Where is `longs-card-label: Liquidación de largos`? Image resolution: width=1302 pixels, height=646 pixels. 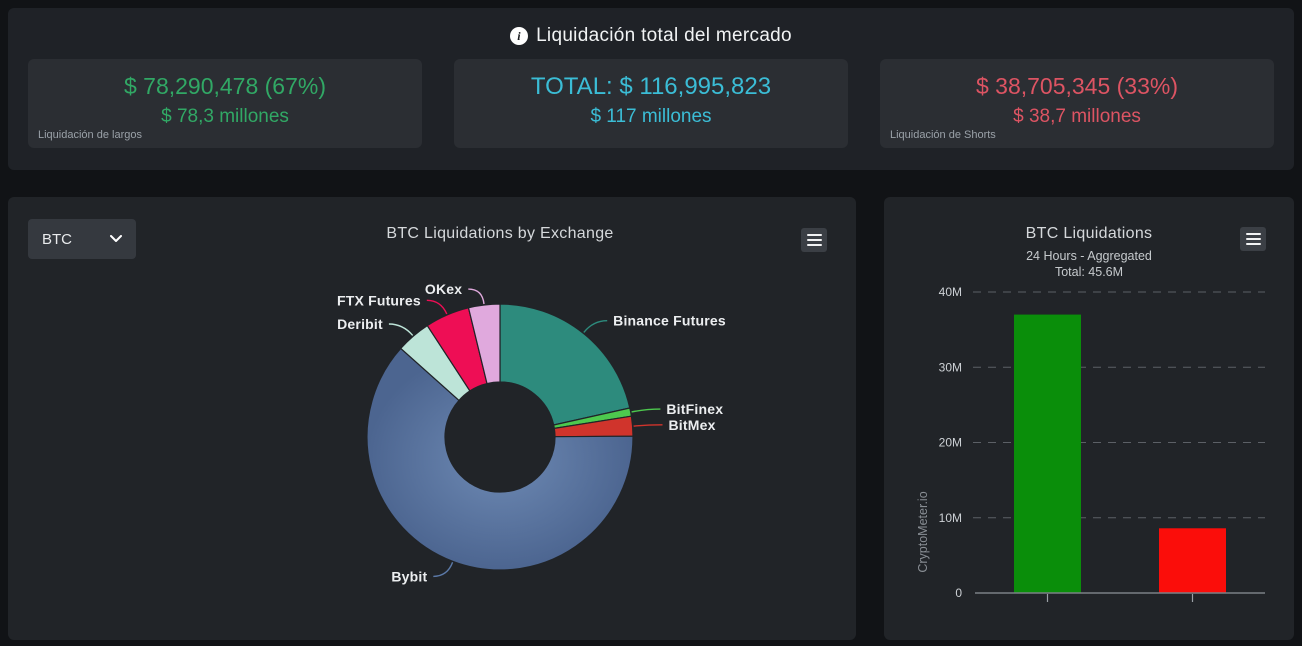
longs-card-label: Liquidación de largos is located at coordinates (90, 135).